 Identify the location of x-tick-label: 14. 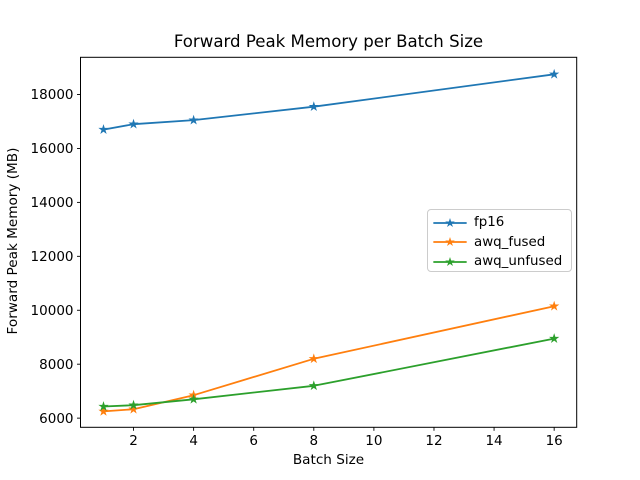
(493, 441).